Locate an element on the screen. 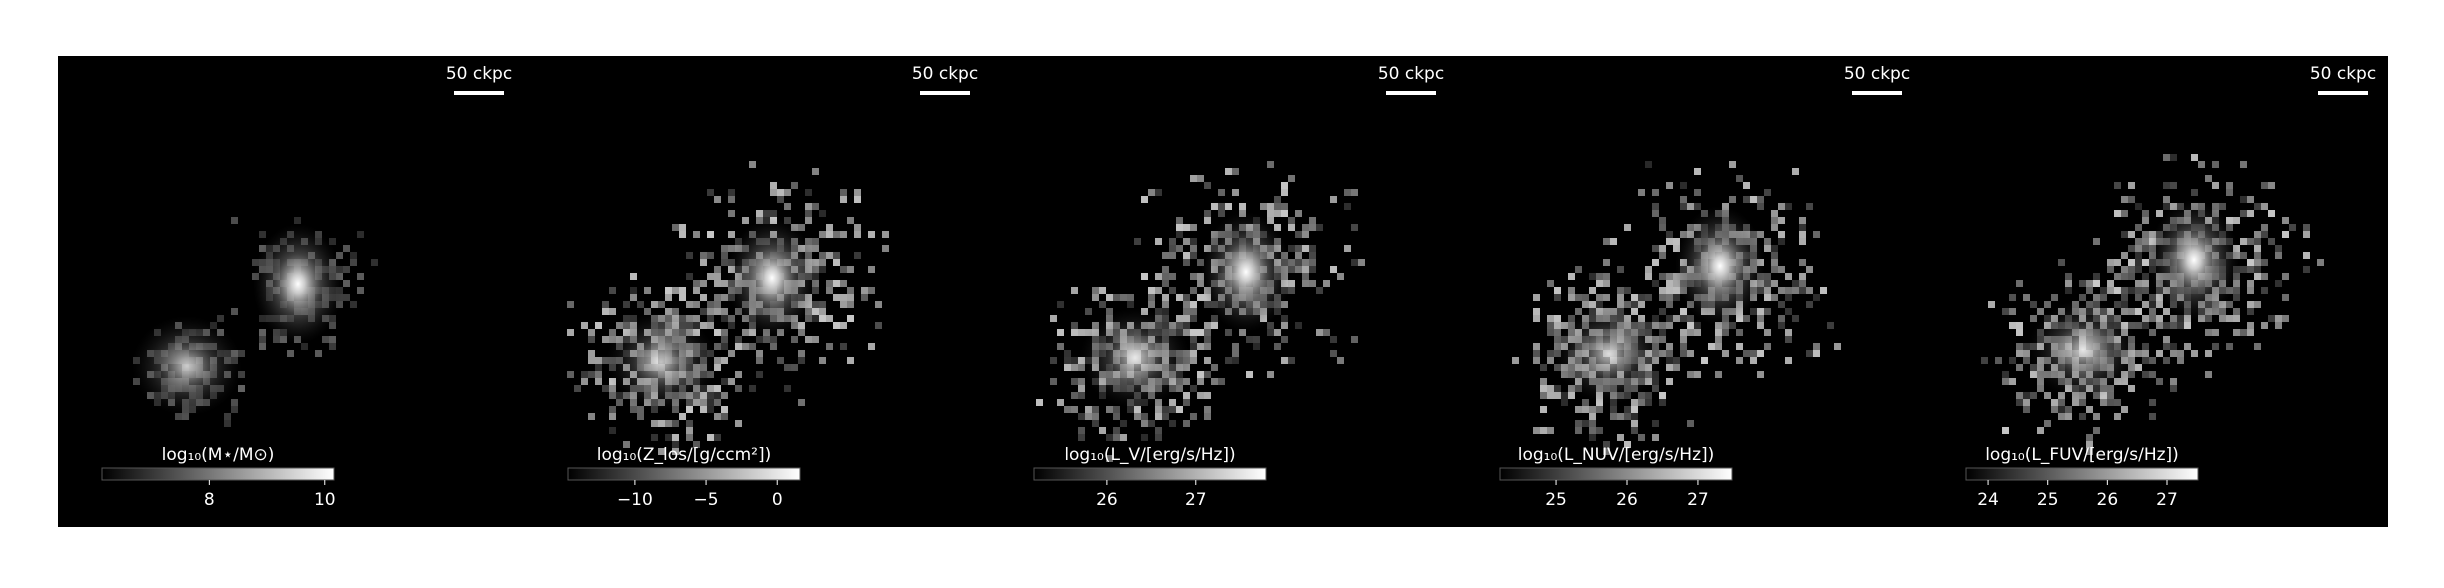 The width and height of the screenshot is (2444, 588). colorbar-tick-label: 25 is located at coordinates (2048, 500).